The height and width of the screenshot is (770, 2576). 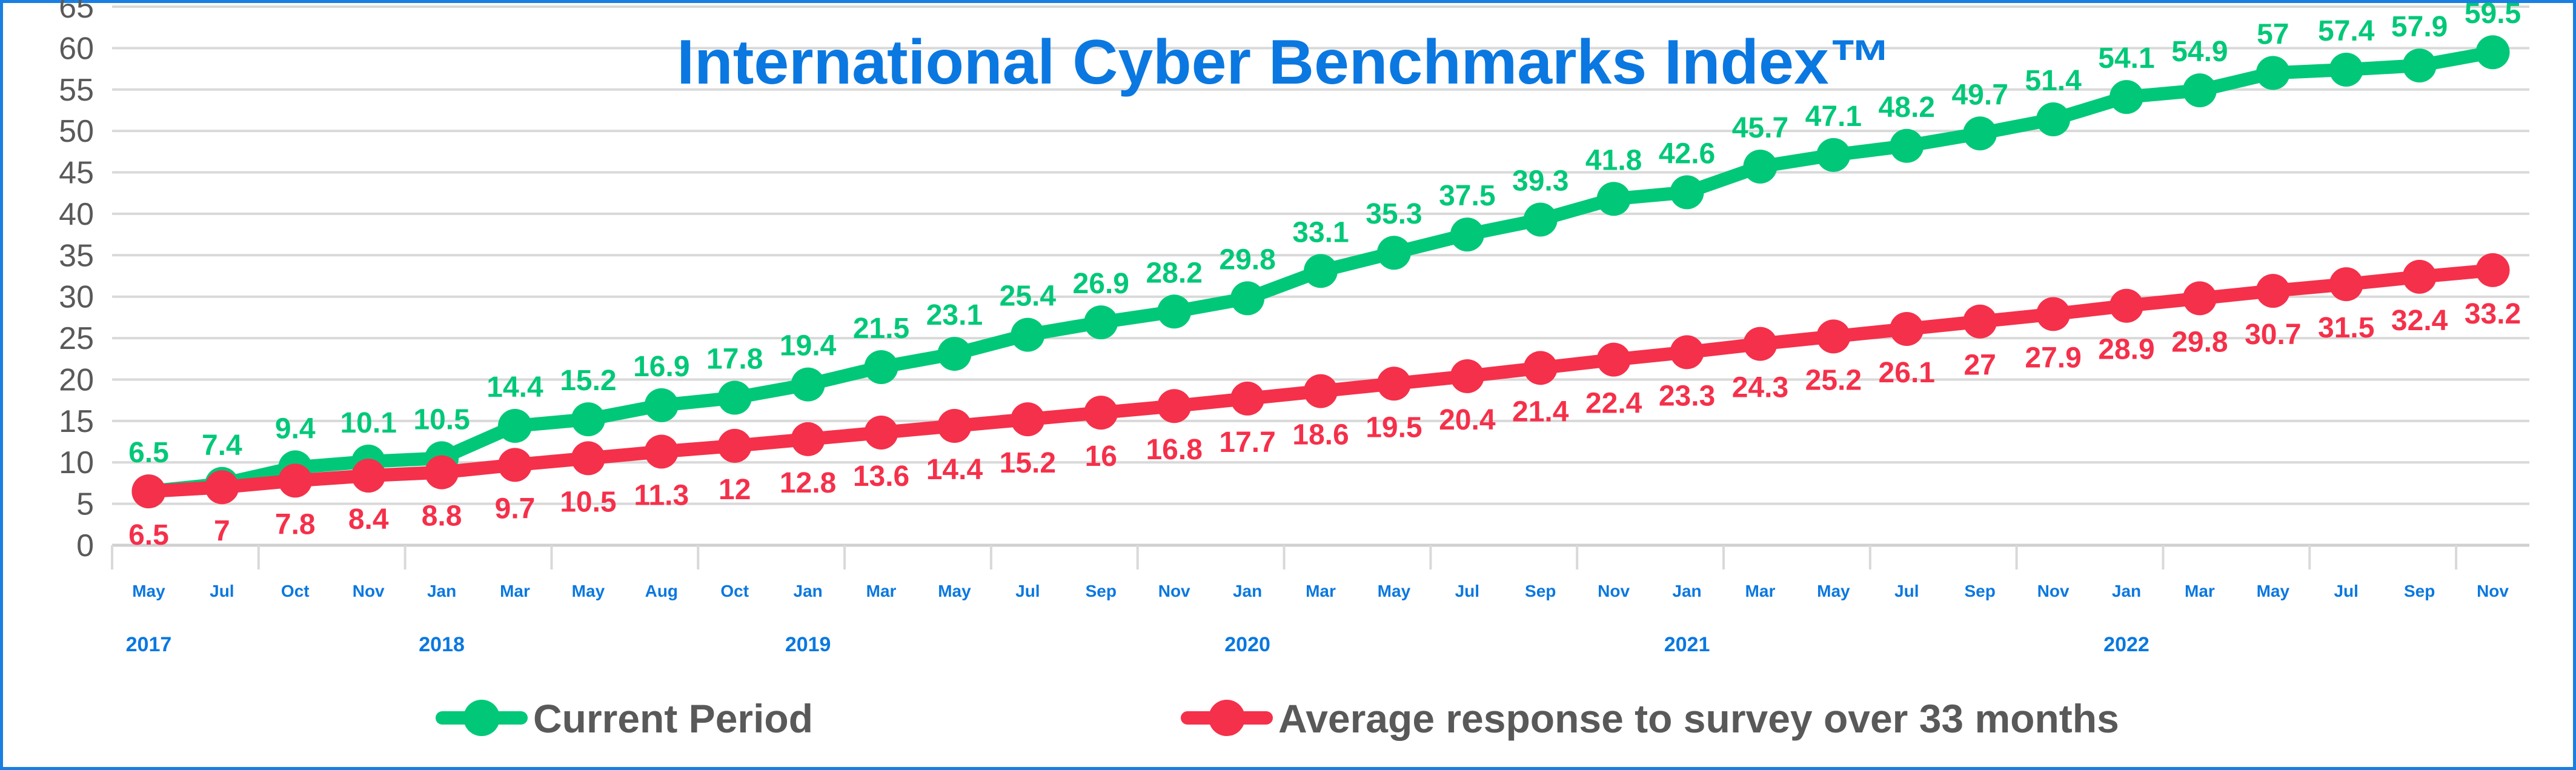 What do you see at coordinates (2493, 314) in the screenshot?
I see `data-label: 33.2` at bounding box center [2493, 314].